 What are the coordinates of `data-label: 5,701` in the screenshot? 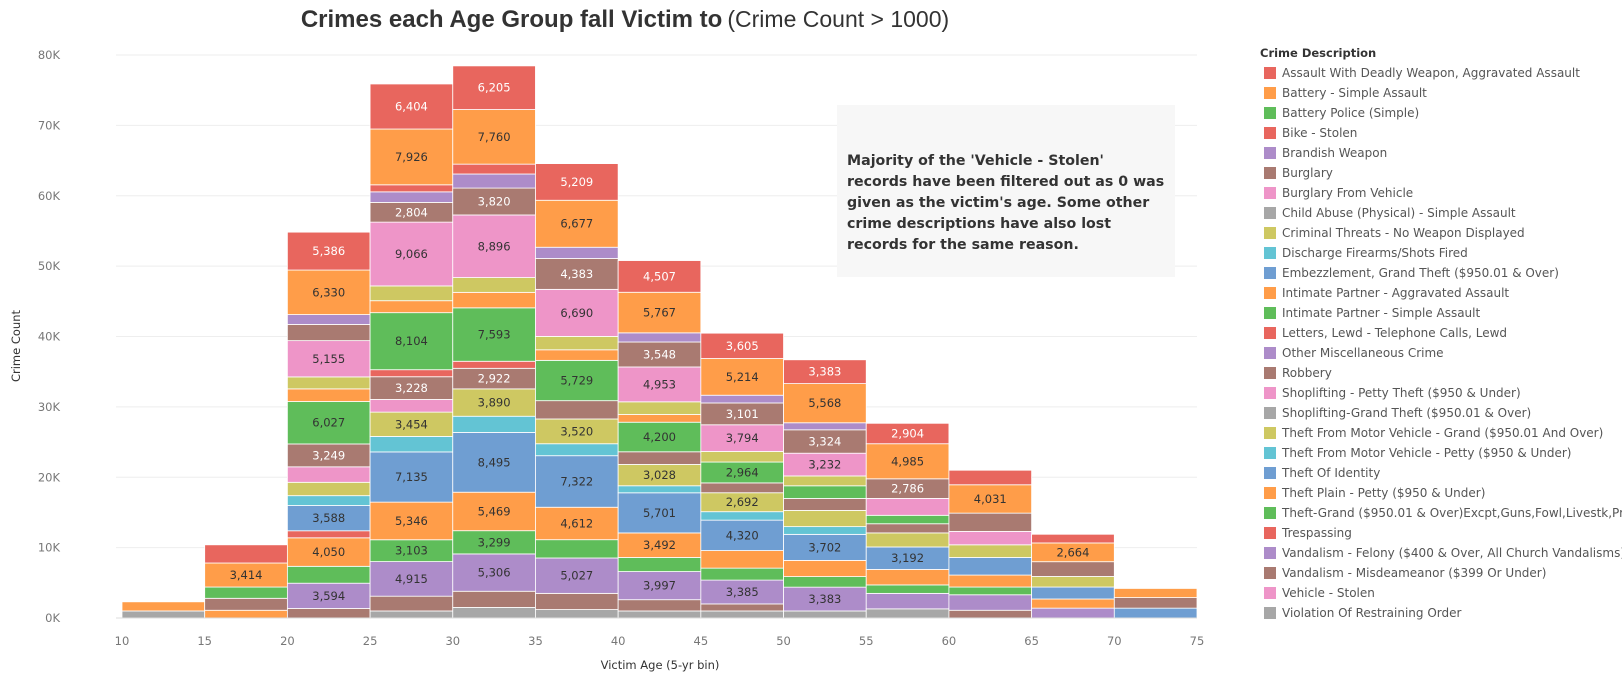 It's located at (659, 513).